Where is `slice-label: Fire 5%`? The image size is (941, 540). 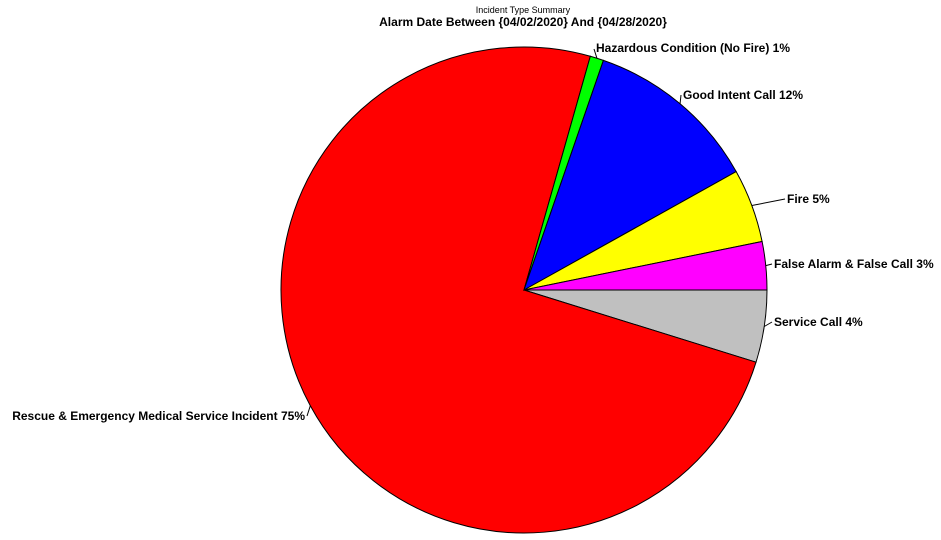
slice-label: Fire 5% is located at coordinates (808, 199).